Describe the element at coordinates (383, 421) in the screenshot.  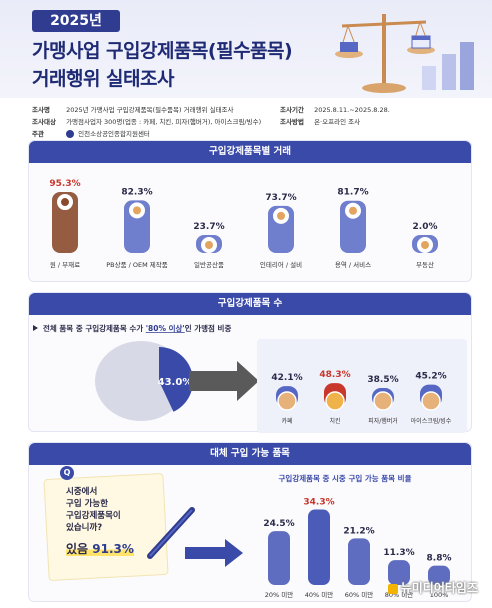
I see `category-label: 피자/햄버거` at that location.